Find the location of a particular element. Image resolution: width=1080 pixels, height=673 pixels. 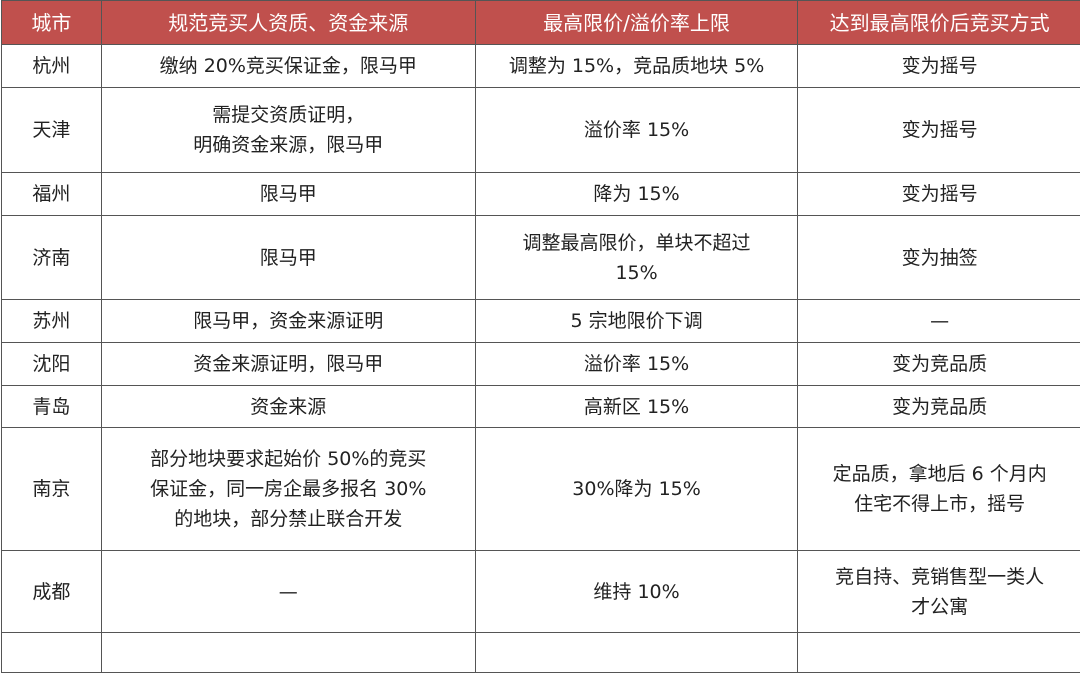

method-cell: — is located at coordinates (939, 321).